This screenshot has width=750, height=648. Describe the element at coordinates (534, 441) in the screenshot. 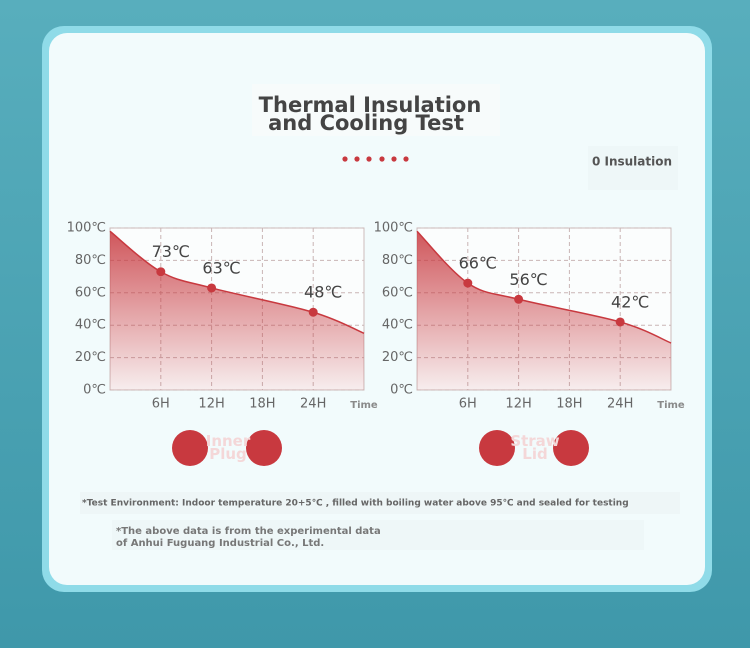

I see `legend-label: Straw` at that location.